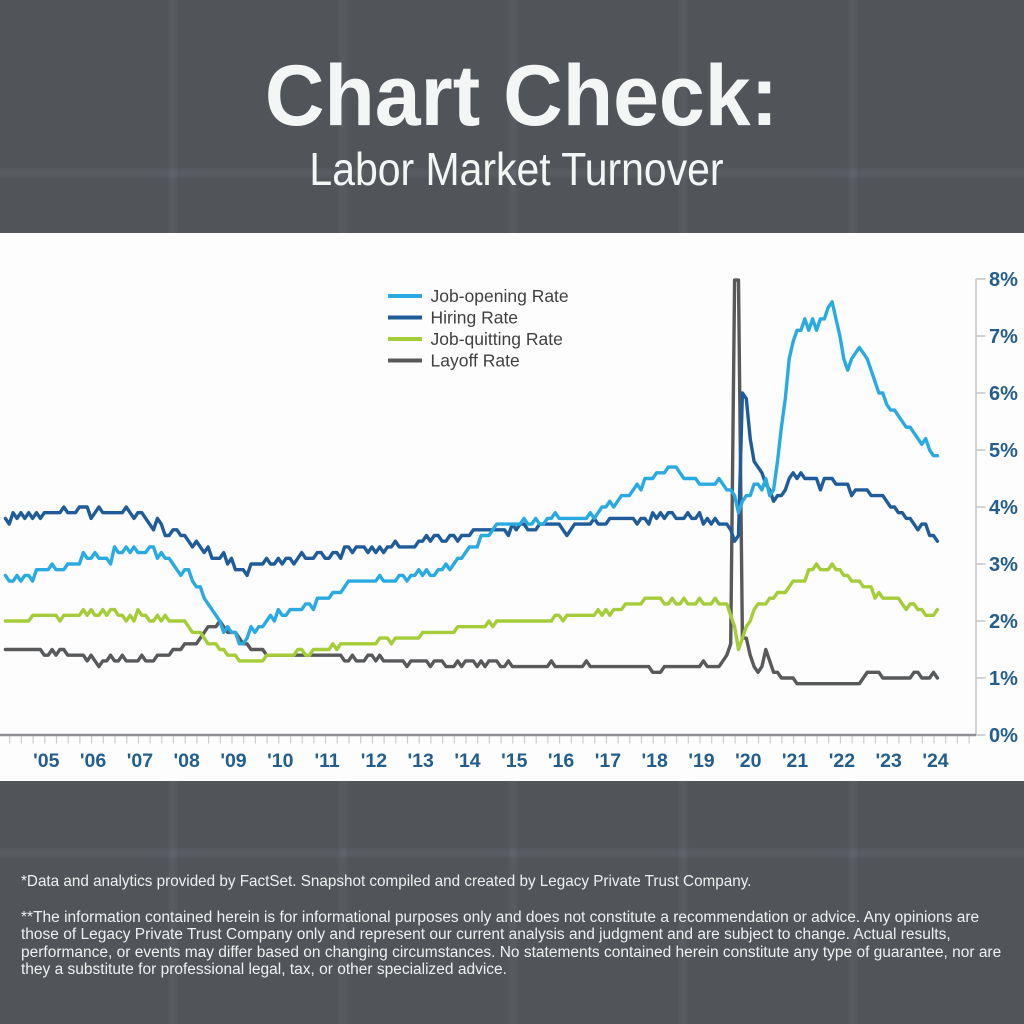 This screenshot has height=1024, width=1024. Describe the element at coordinates (467, 761) in the screenshot. I see `svg-text: '14` at that location.